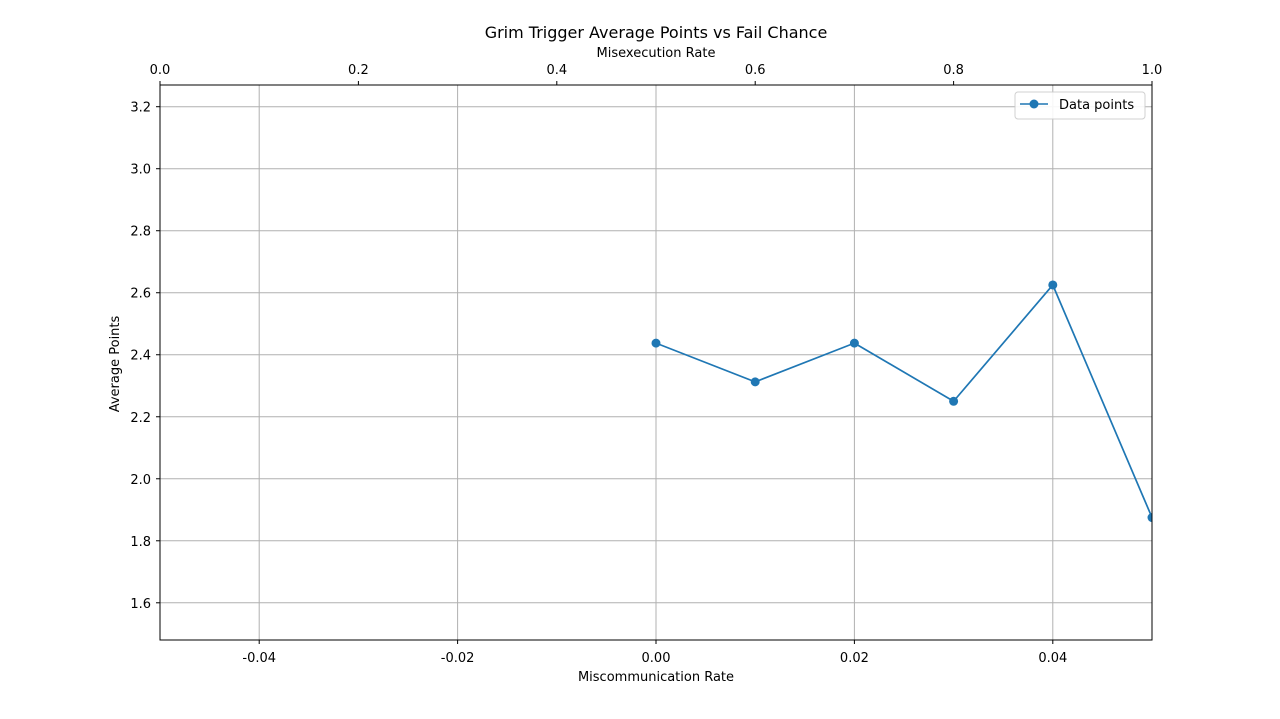 This screenshot has height=719, width=1280. I want to click on x-tick-label: 0.04, so click(1052, 658).